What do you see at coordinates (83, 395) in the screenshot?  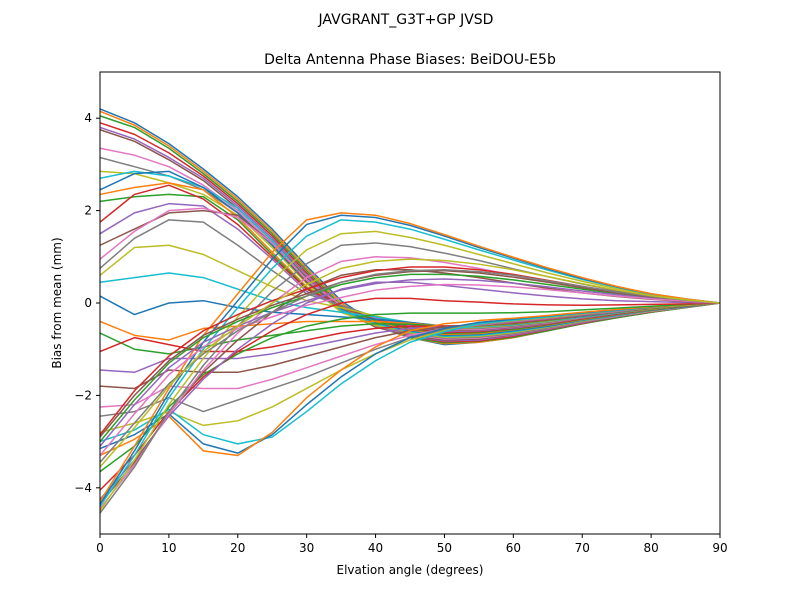 I see `y-tick-label: −2` at bounding box center [83, 395].